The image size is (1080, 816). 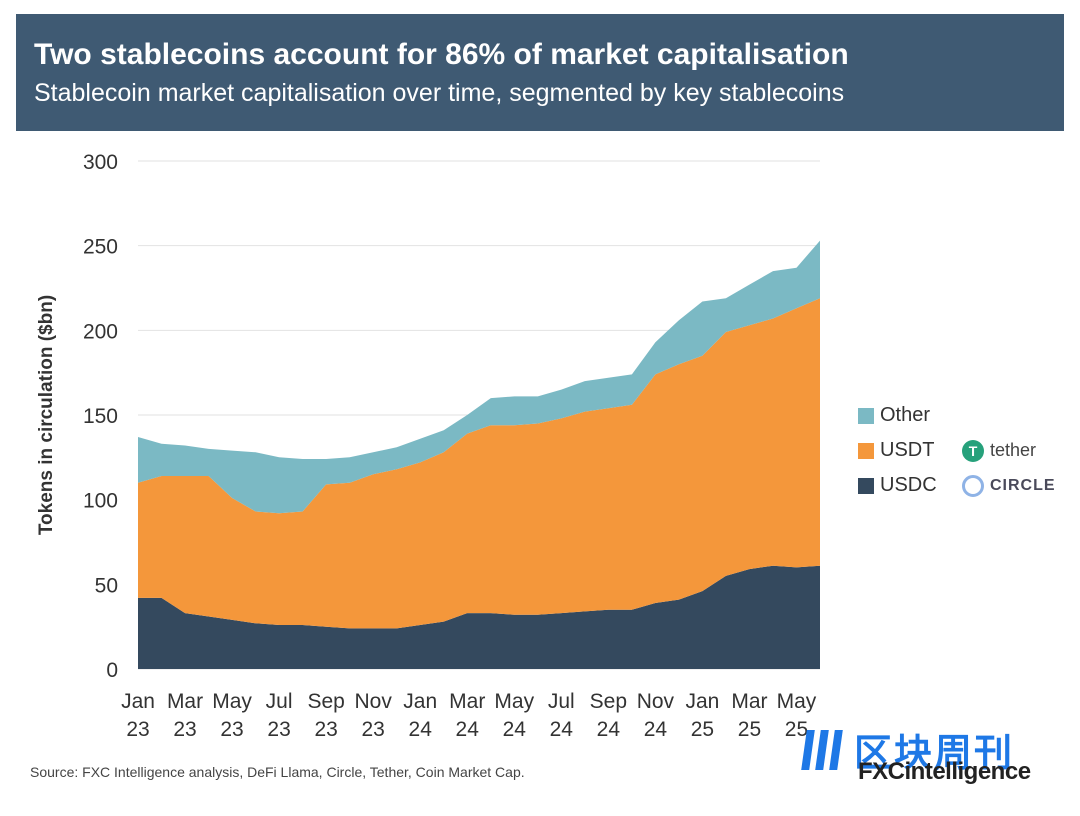 I want to click on tether-brand: T tether, so click(x=999, y=450).